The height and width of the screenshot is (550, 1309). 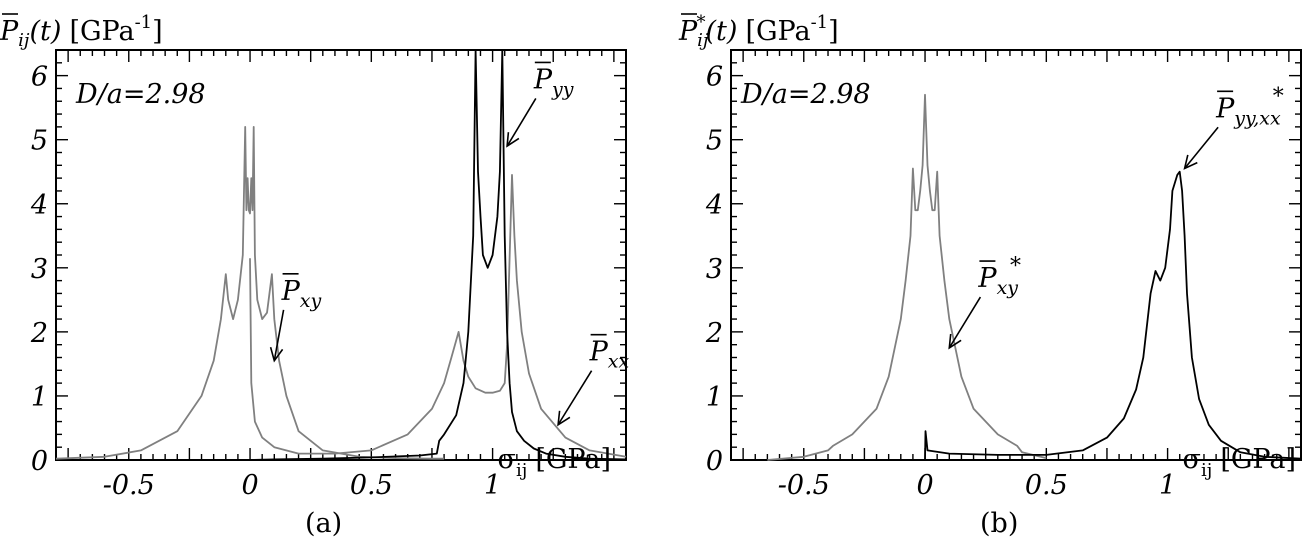 I want to click on panel-a-xtick-label: 0, so click(x=249, y=485).